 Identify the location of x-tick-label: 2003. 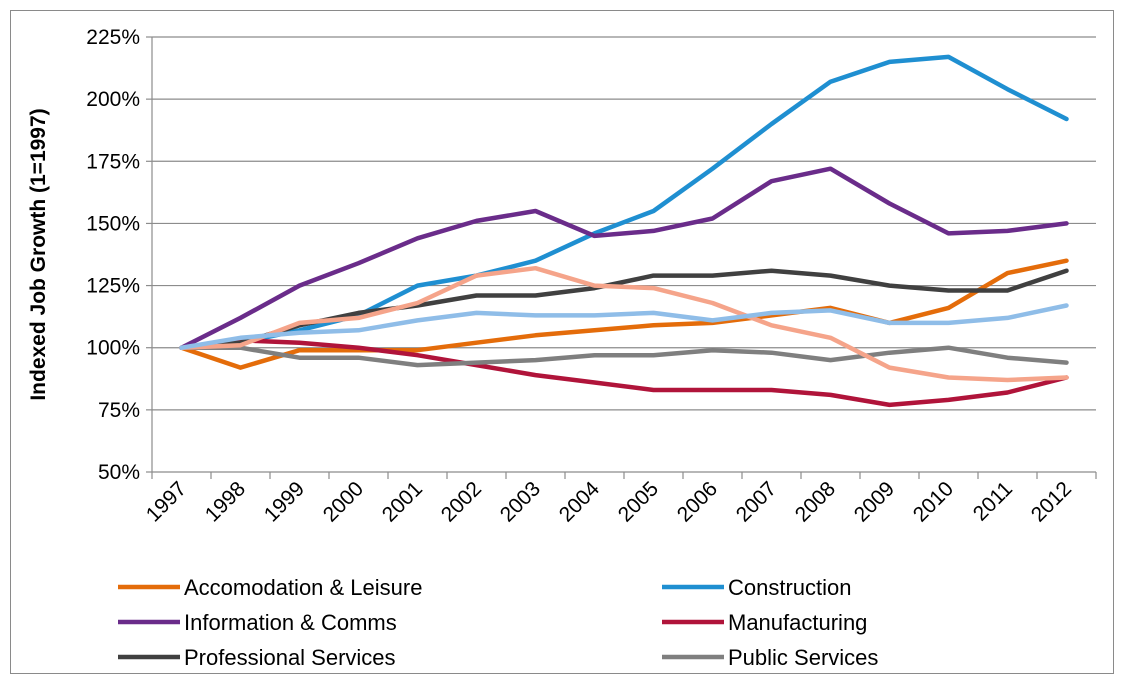
(520, 501).